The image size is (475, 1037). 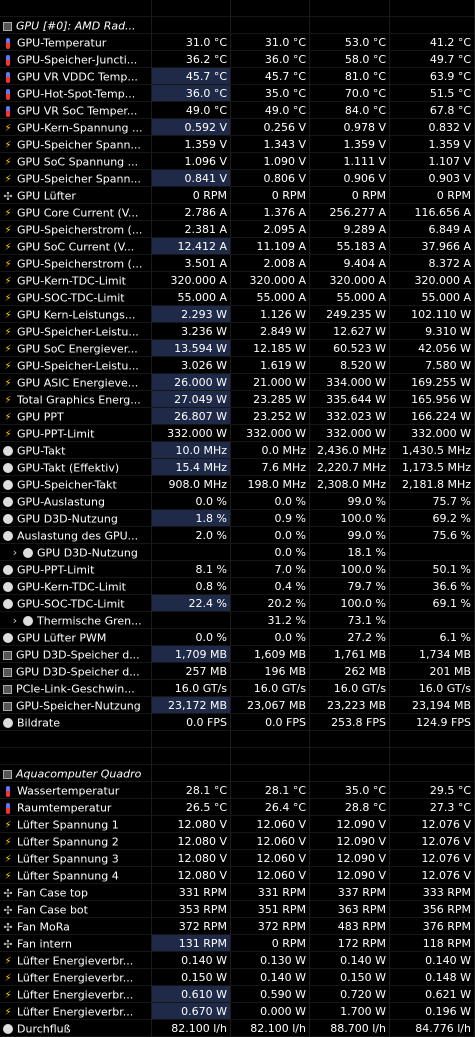 I want to click on min-value: 1.126 W, so click(x=270, y=314).